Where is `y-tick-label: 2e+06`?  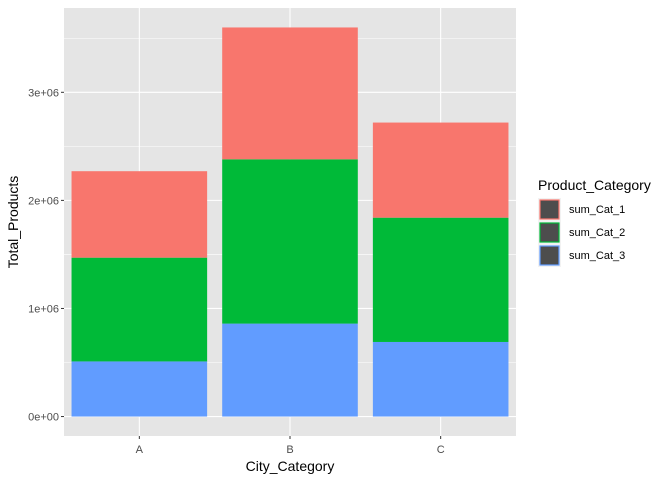 y-tick-label: 2e+06 is located at coordinates (43, 201).